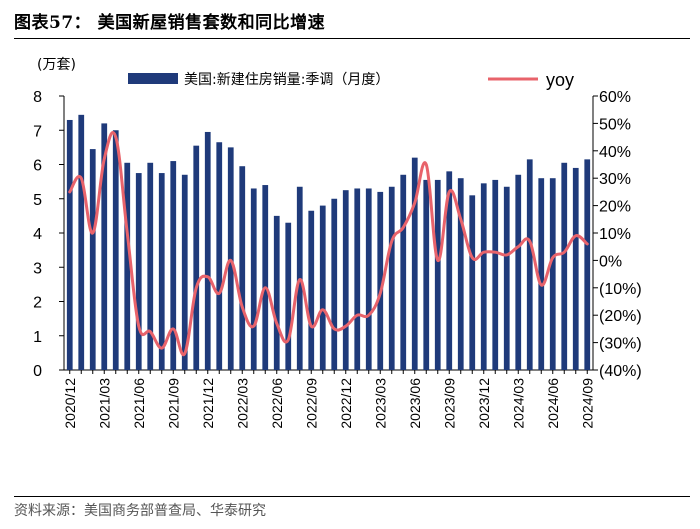 Image resolution: width=700 pixels, height=529 pixels. Describe the element at coordinates (219, 256) in the screenshot. I see `bar-2022/01` at that location.